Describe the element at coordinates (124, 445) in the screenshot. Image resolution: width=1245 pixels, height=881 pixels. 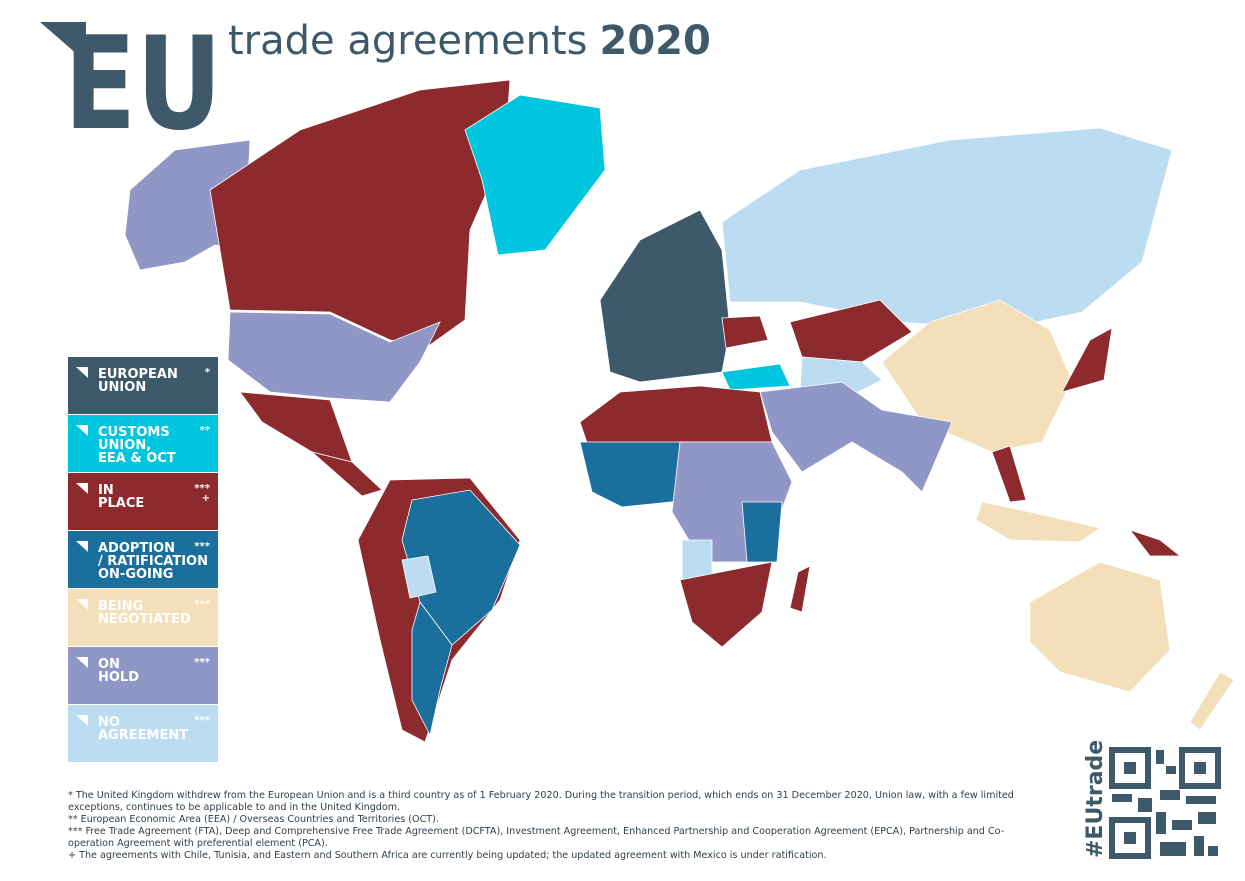
I see `legend-label: UNION,` at that location.